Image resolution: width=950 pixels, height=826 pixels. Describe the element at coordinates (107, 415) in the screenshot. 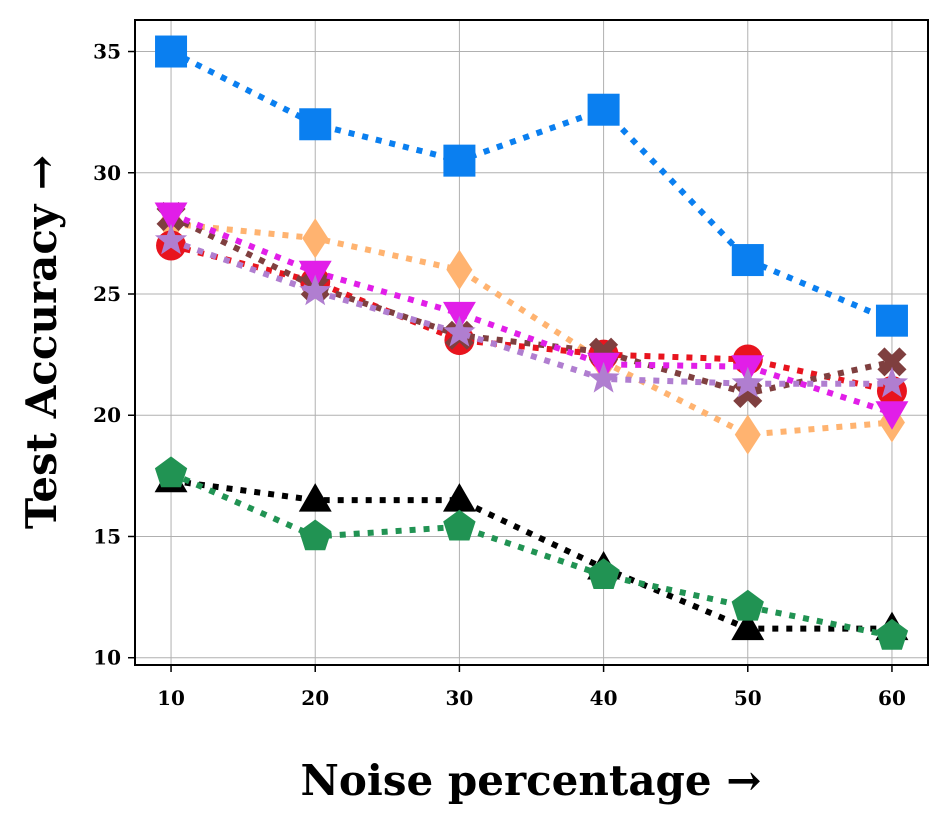

I see `y-tick-label: 20` at that location.